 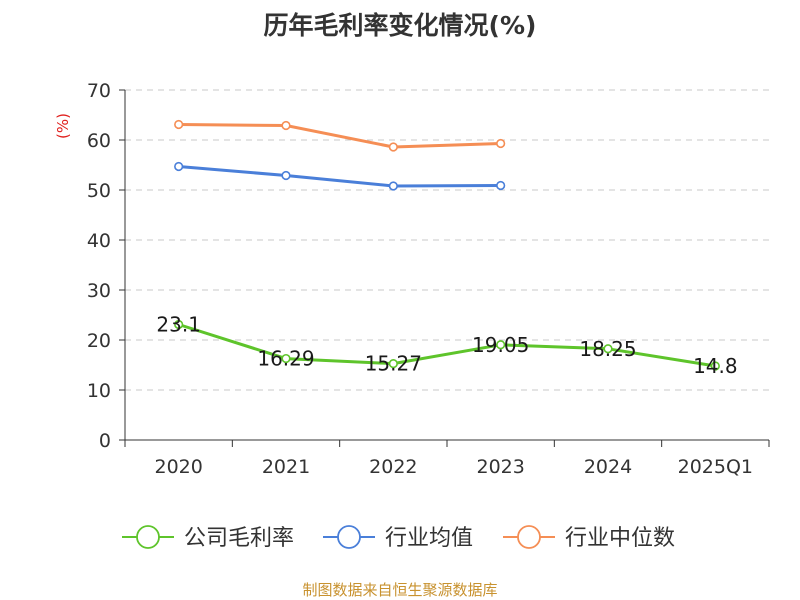 What do you see at coordinates (179, 124) in the screenshot?
I see `series-2-point-2020` at bounding box center [179, 124].